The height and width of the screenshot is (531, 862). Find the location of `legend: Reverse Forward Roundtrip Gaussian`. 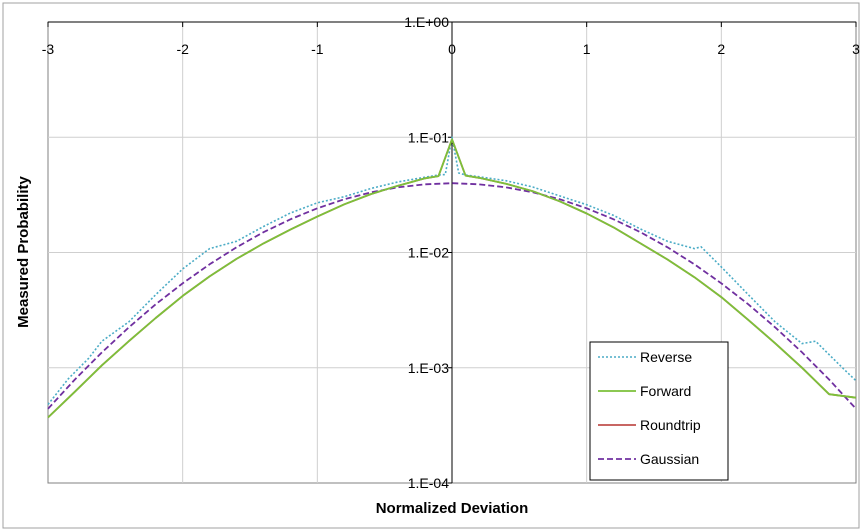

legend: Reverse Forward Roundtrip Gaussian is located at coordinates (659, 411).